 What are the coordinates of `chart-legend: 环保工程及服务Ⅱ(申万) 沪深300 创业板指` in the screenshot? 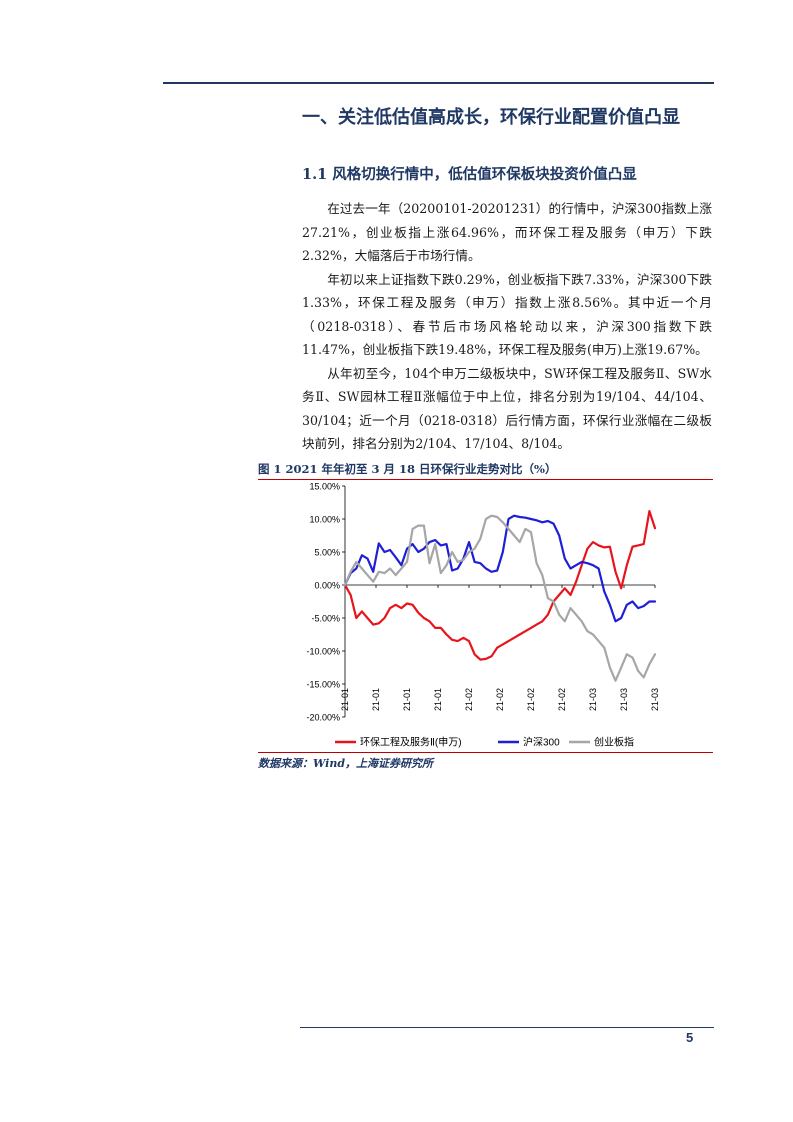 It's located at (484, 742).